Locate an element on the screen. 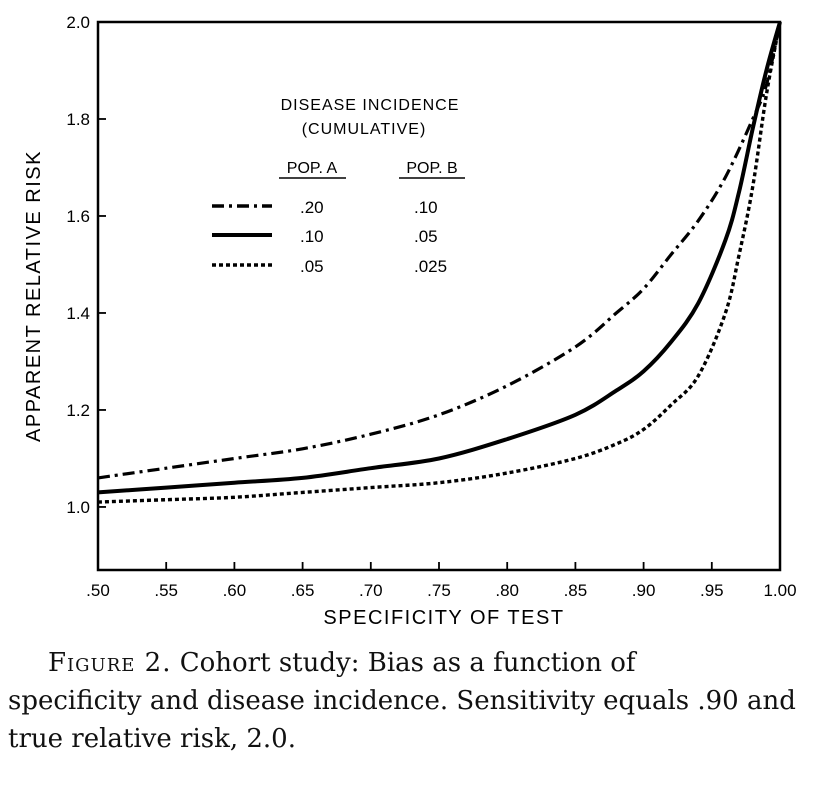 The height and width of the screenshot is (792, 834). legend-title-line1: DISEASE INCIDENCE is located at coordinates (370, 105).